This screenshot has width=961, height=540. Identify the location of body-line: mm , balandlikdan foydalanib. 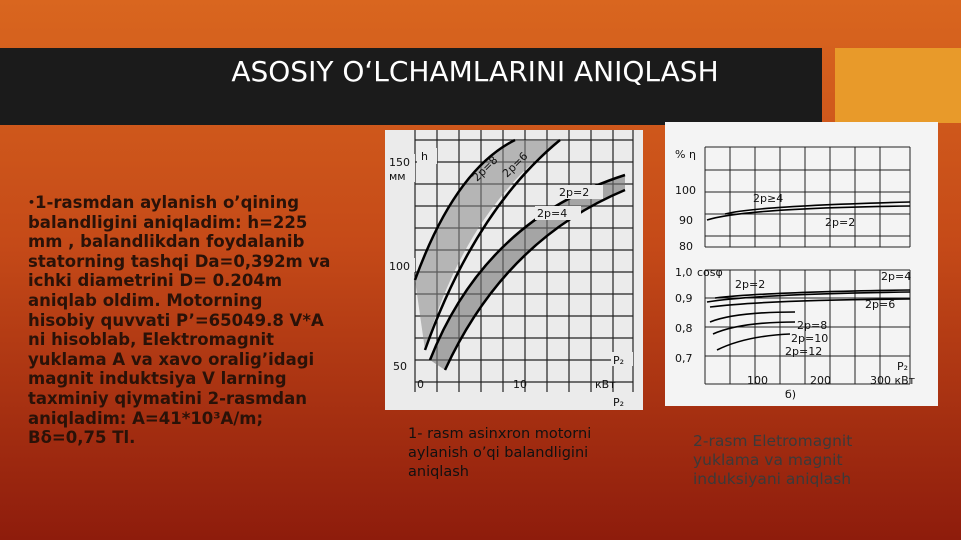
(200, 242).